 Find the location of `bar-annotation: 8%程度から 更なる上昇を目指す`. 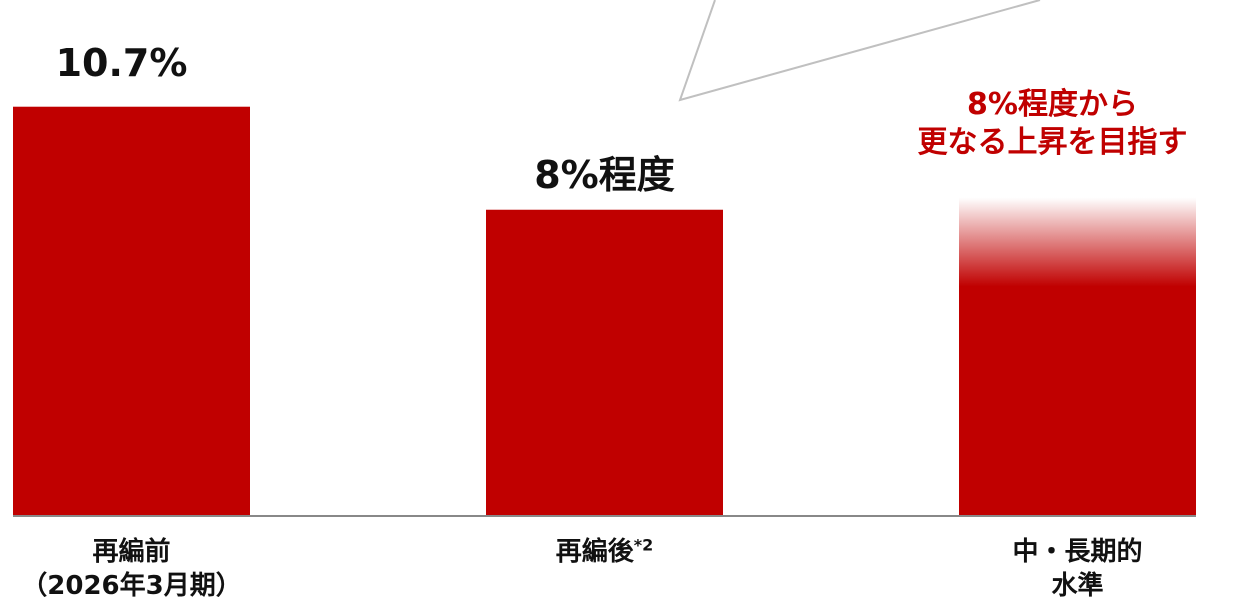

bar-annotation: 8%程度から 更なる上昇を目指す is located at coordinates (1052, 124).